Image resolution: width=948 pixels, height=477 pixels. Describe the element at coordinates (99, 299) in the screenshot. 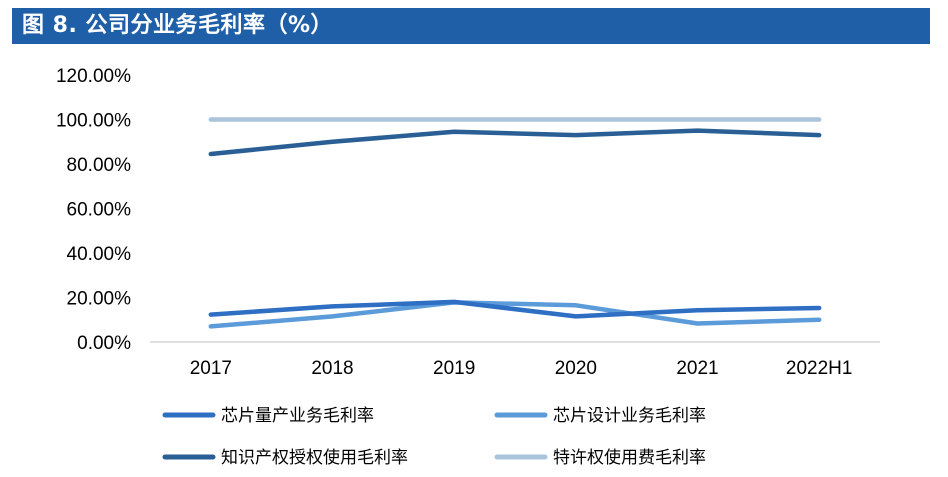

I see `y-tick-label: 20.00%` at that location.